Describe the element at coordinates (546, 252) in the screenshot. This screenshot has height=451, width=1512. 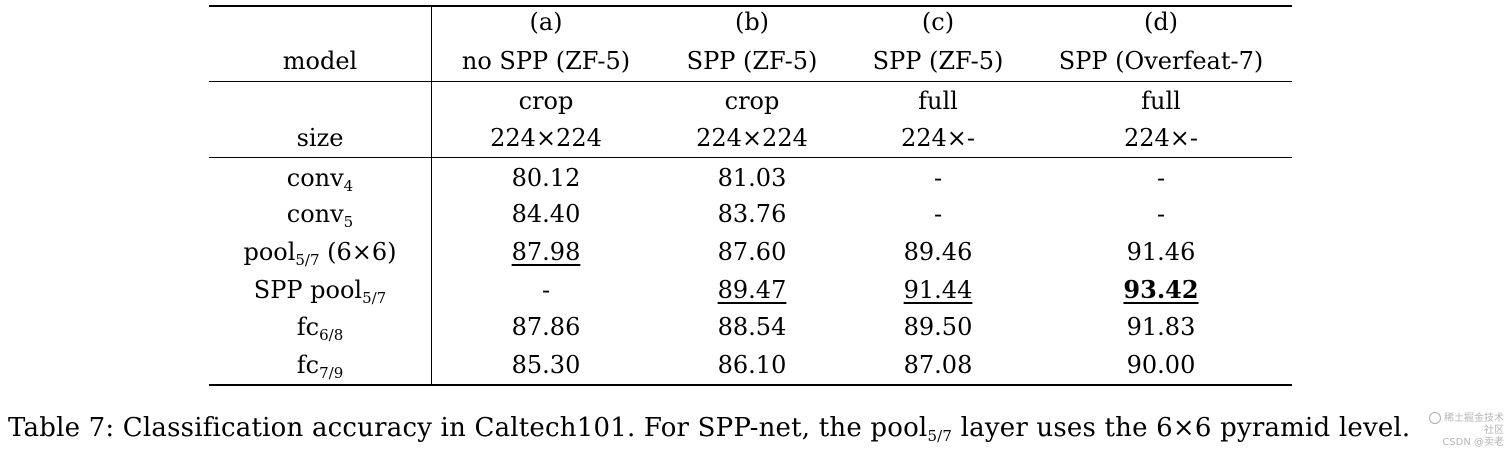
I see `table-cell: 87.98` at that location.